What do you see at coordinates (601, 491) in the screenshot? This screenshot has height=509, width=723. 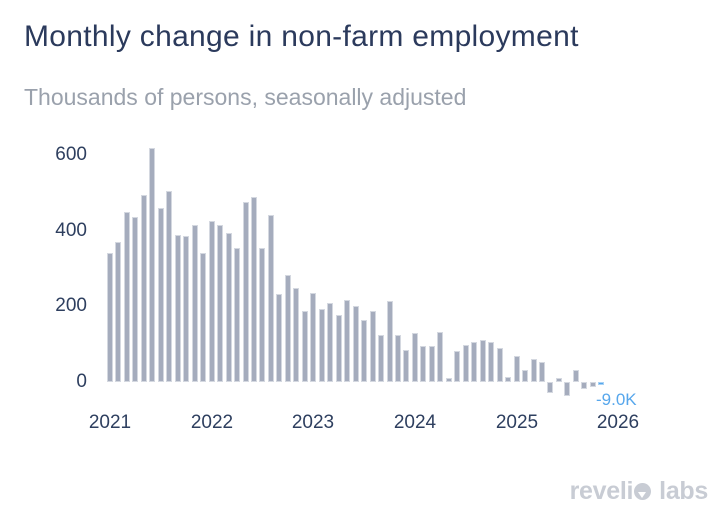 I see `brand-text-start: reveli` at bounding box center [601, 491].